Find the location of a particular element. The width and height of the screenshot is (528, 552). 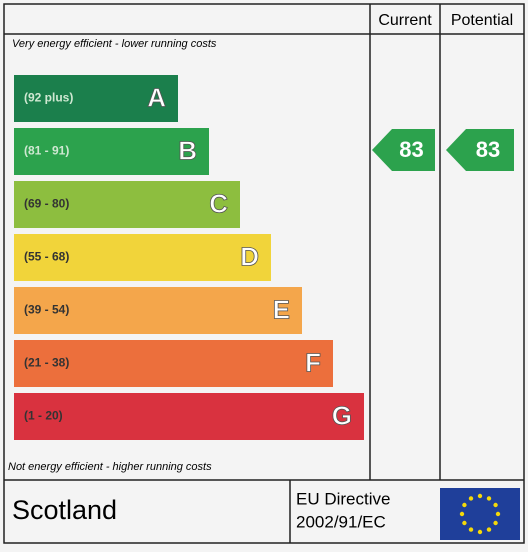

band-range: (92 plus) is located at coordinates (48, 98).